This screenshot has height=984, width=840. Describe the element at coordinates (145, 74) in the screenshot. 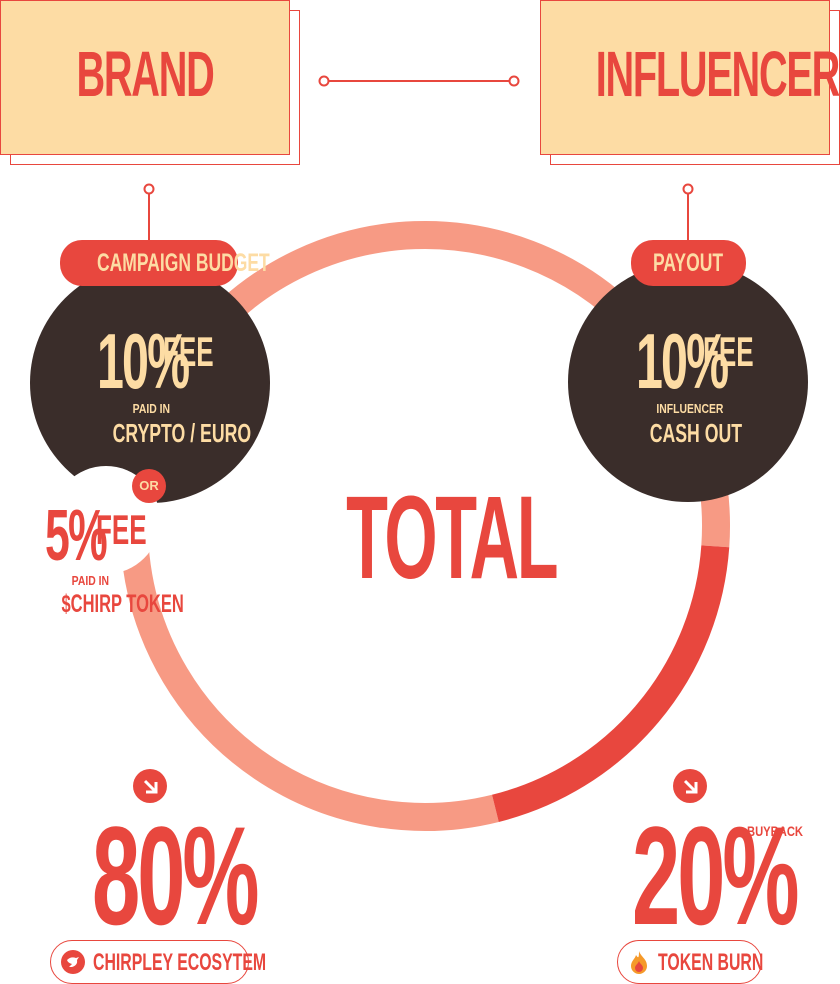

I see `brand-label: BRAND` at that location.